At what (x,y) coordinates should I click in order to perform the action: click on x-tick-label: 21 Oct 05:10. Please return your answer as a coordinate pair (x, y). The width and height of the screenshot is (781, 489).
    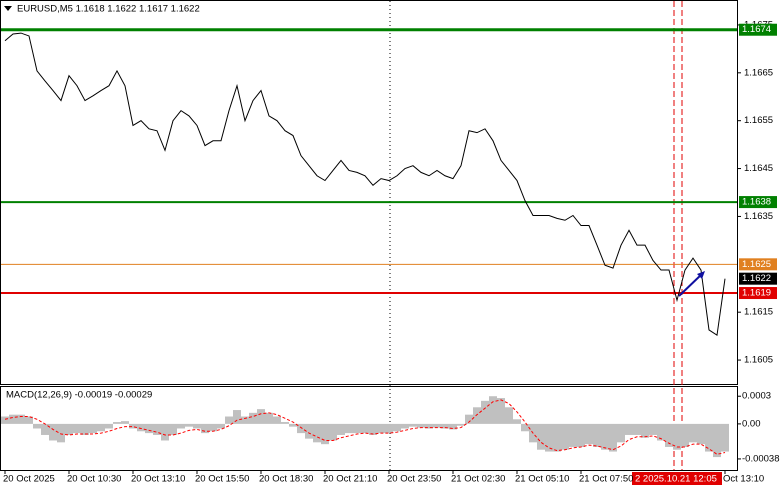
    Looking at the image, I should click on (542, 479).